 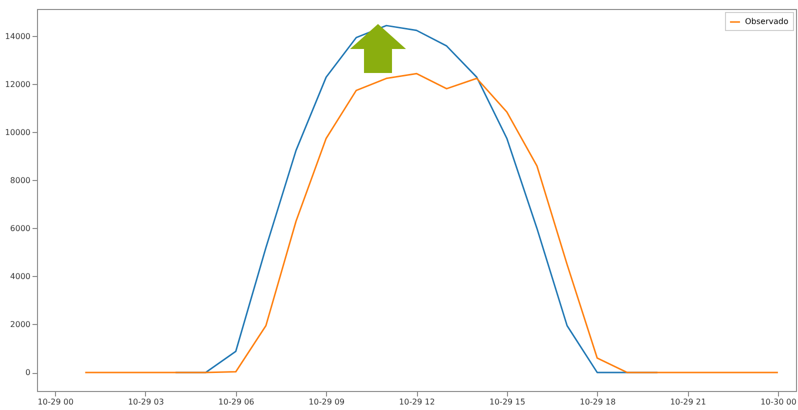 I want to click on y-tick-label: 8000, so click(x=20, y=180).